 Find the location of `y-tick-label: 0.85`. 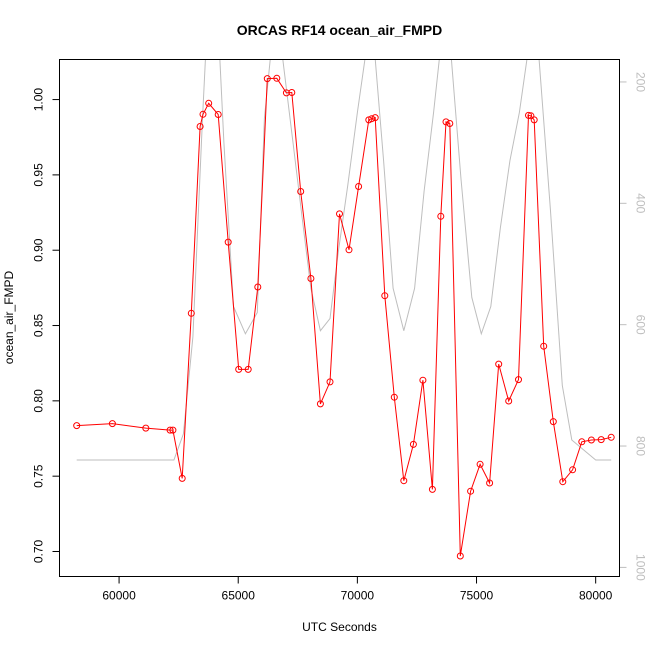

y-tick-label: 0.85 is located at coordinates (39, 325).